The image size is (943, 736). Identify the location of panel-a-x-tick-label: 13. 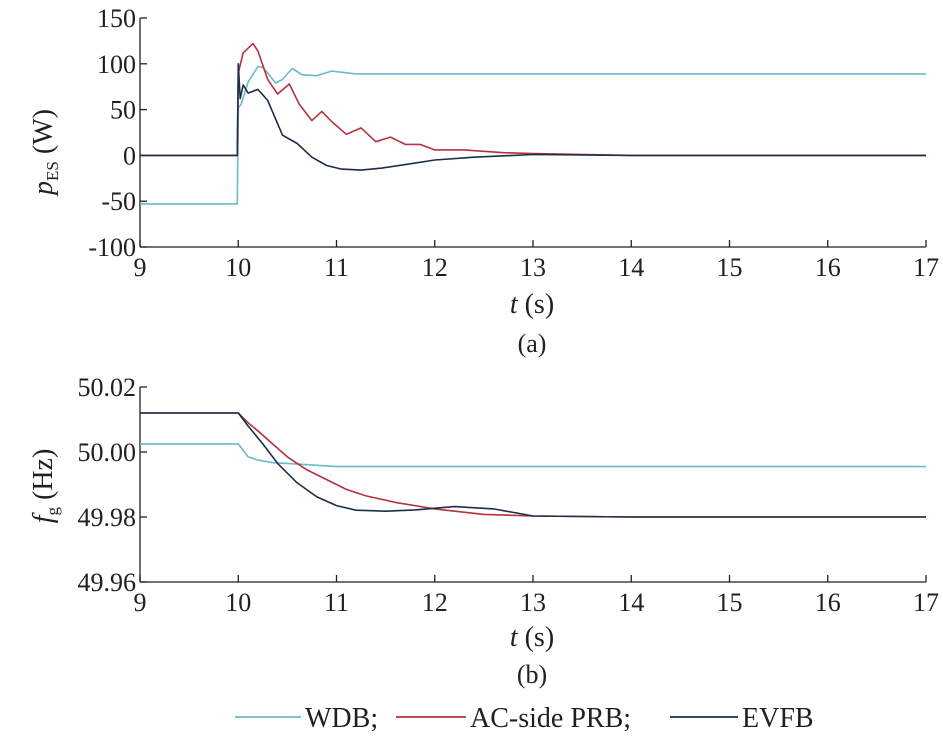
(533, 267).